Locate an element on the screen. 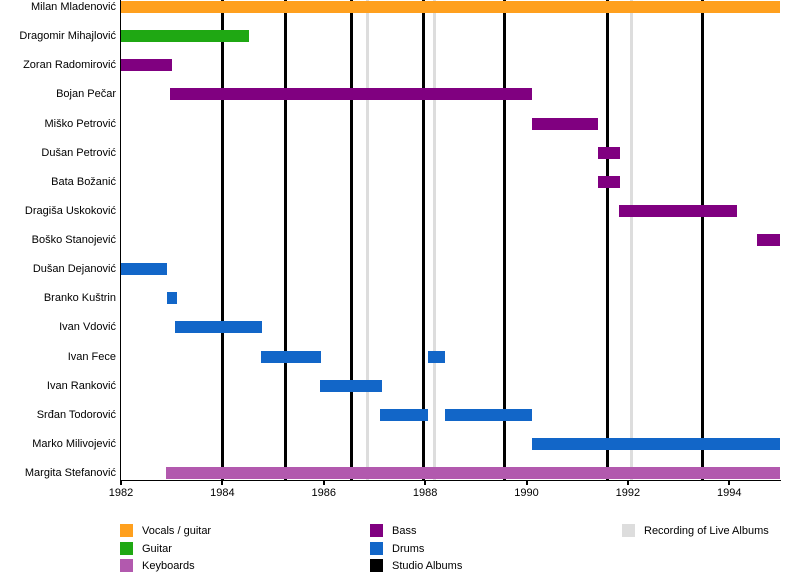 The width and height of the screenshot is (800, 580). x-tick-label: 1990 is located at coordinates (526, 493).